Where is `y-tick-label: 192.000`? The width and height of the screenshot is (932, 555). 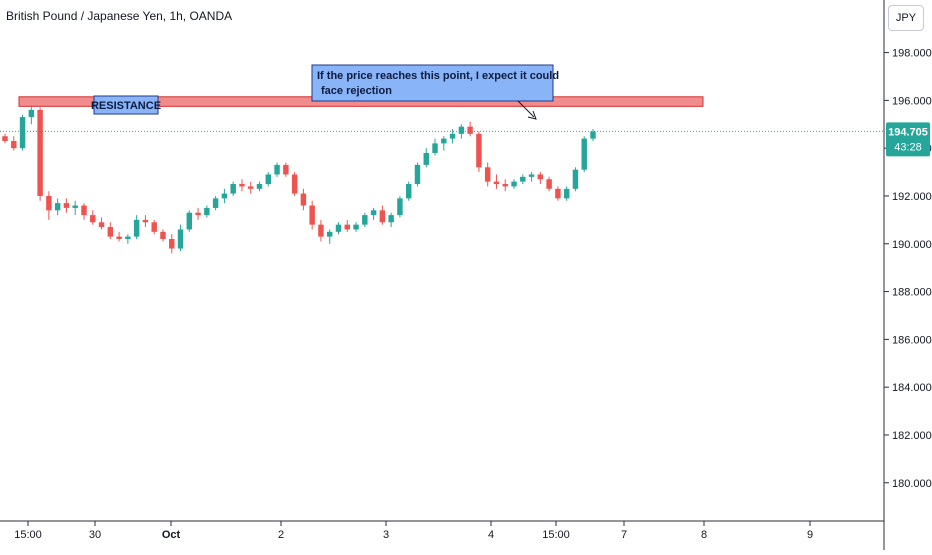 y-tick-label: 192.000 is located at coordinates (912, 197).